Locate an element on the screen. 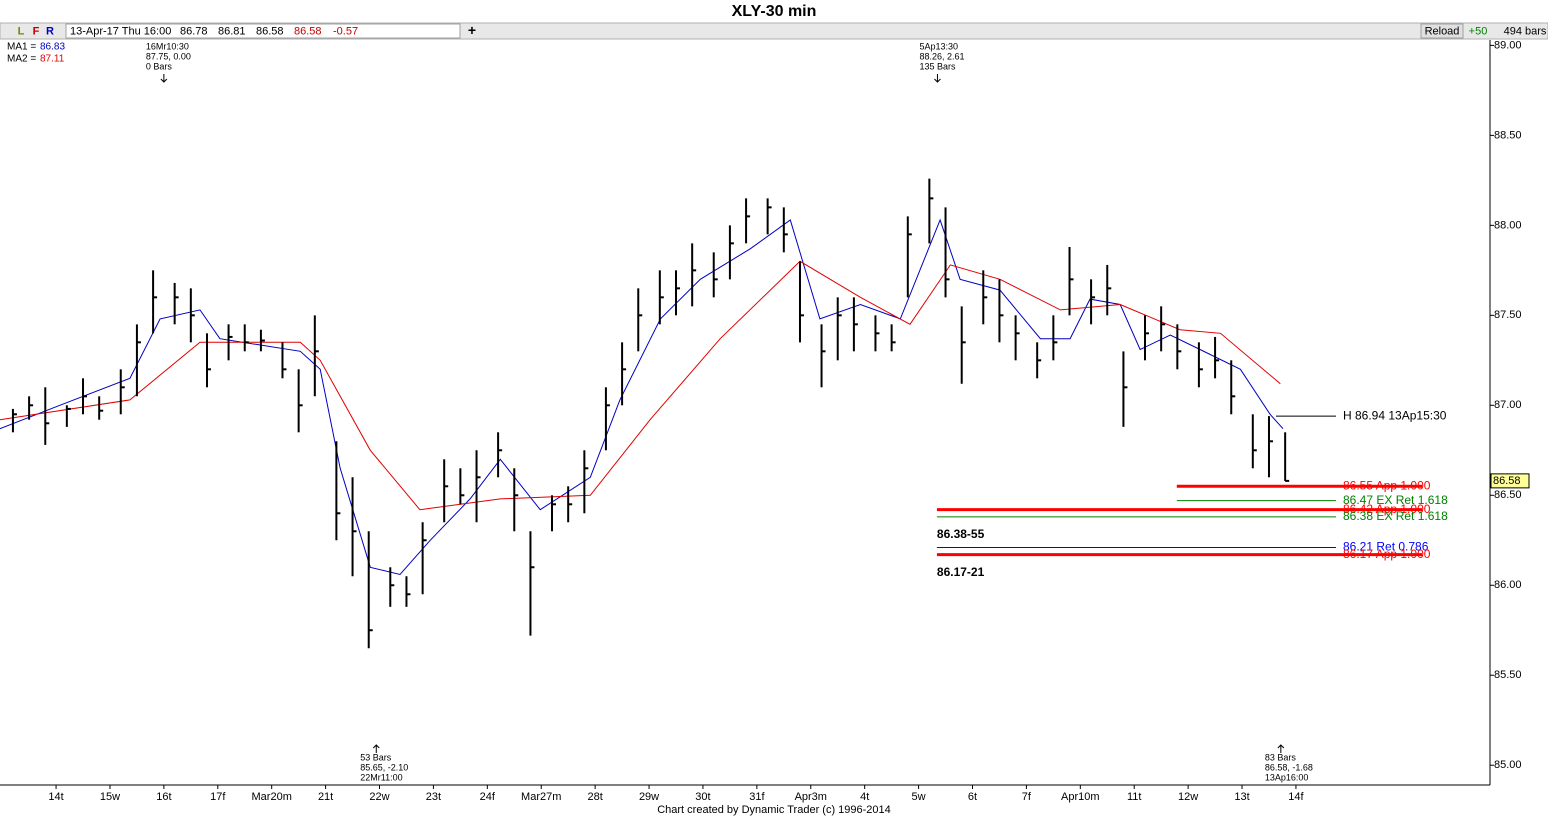 Image resolution: width=1548 pixels, height=823 pixels. annotation-text: 16Mr10:30 is located at coordinates (167, 46).